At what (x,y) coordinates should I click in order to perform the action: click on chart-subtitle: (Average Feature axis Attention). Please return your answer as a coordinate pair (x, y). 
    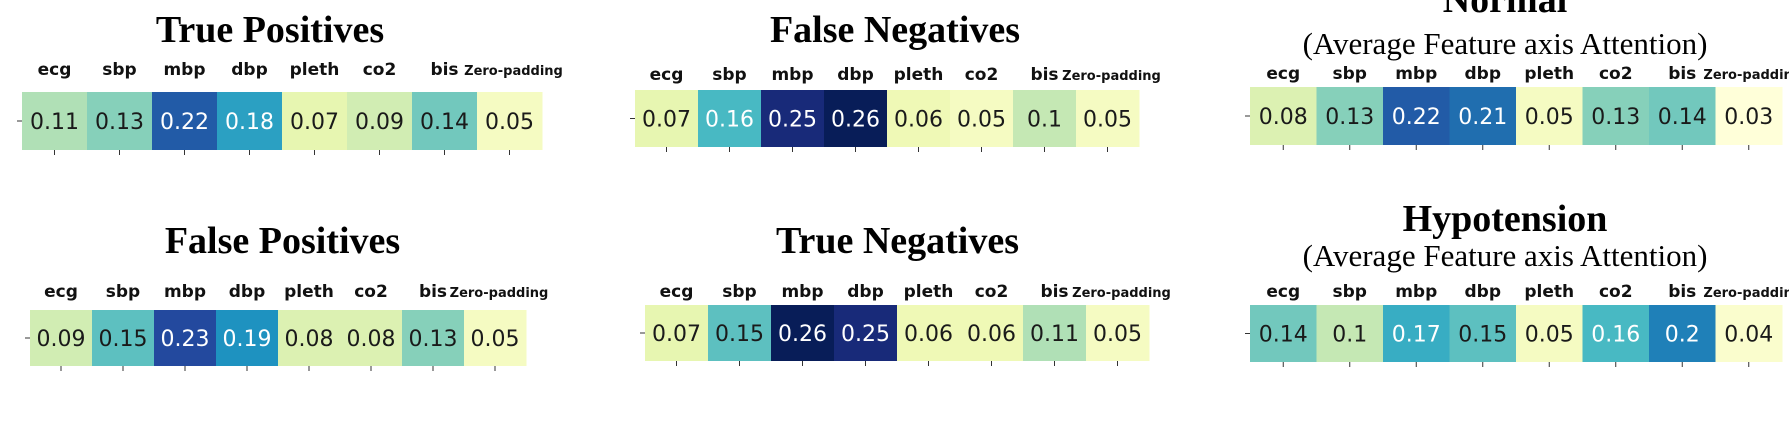
    Looking at the image, I should click on (1505, 43).